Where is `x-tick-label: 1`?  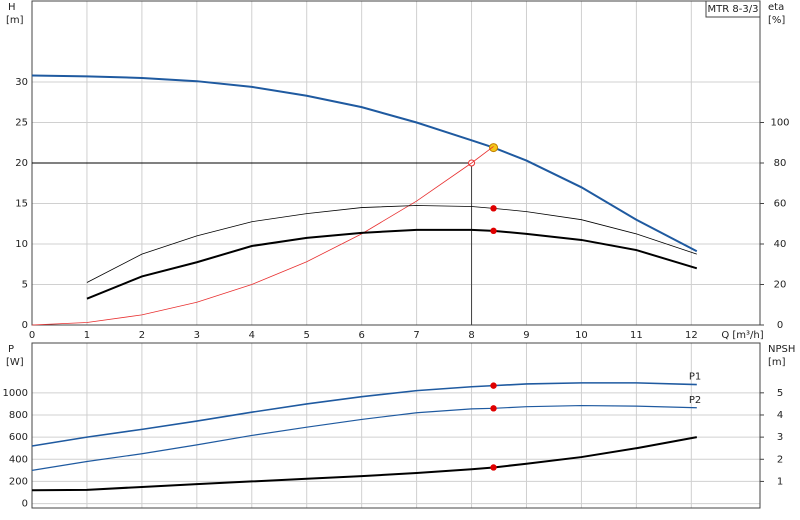
x-tick-label: 1 is located at coordinates (87, 335).